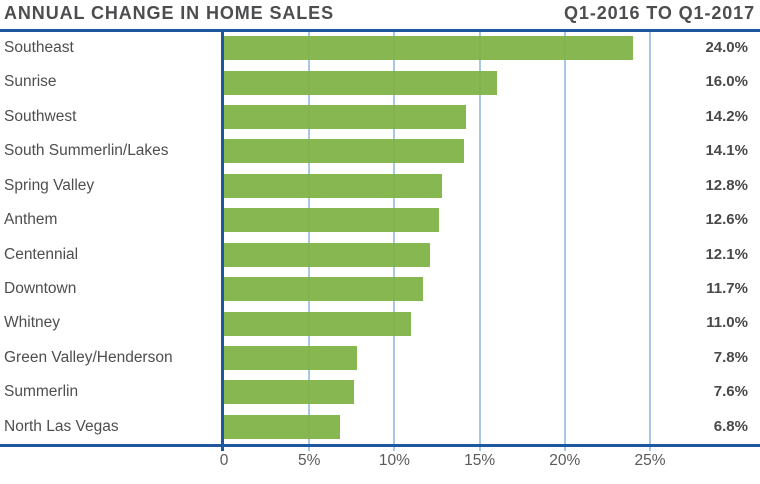 The width and height of the screenshot is (760, 484). What do you see at coordinates (480, 460) in the screenshot?
I see `x-tick-label: 15%` at bounding box center [480, 460].